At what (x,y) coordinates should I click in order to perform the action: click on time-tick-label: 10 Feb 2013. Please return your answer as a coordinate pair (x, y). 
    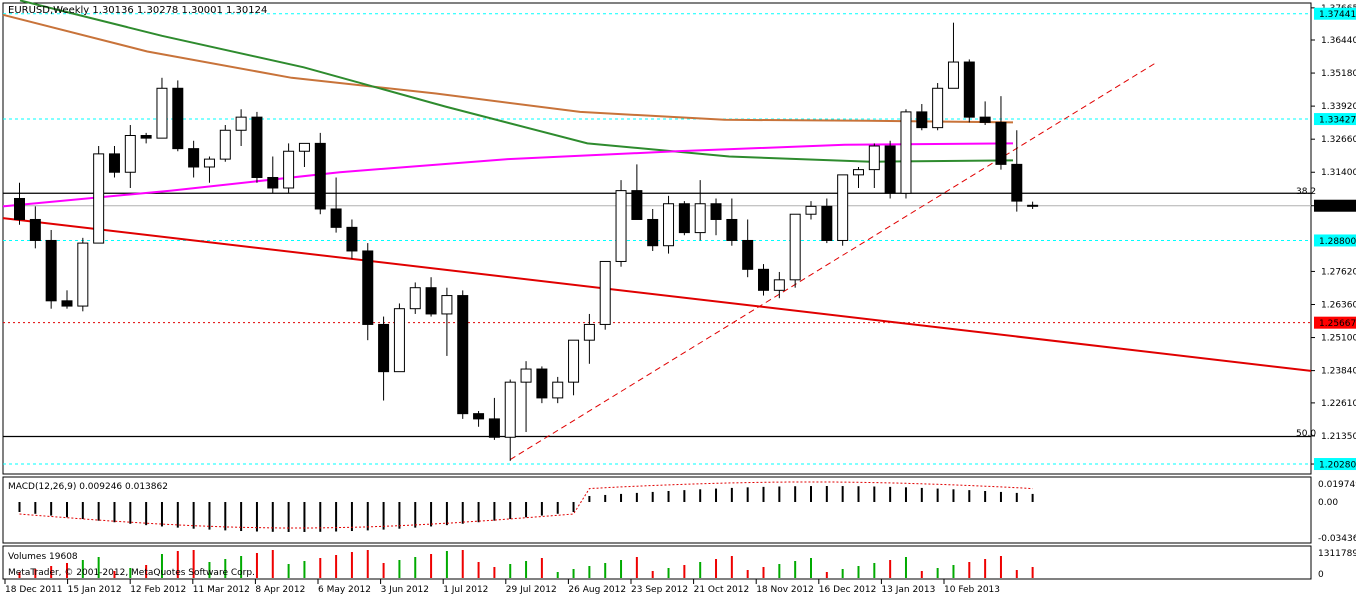
    Looking at the image, I should click on (972, 590).